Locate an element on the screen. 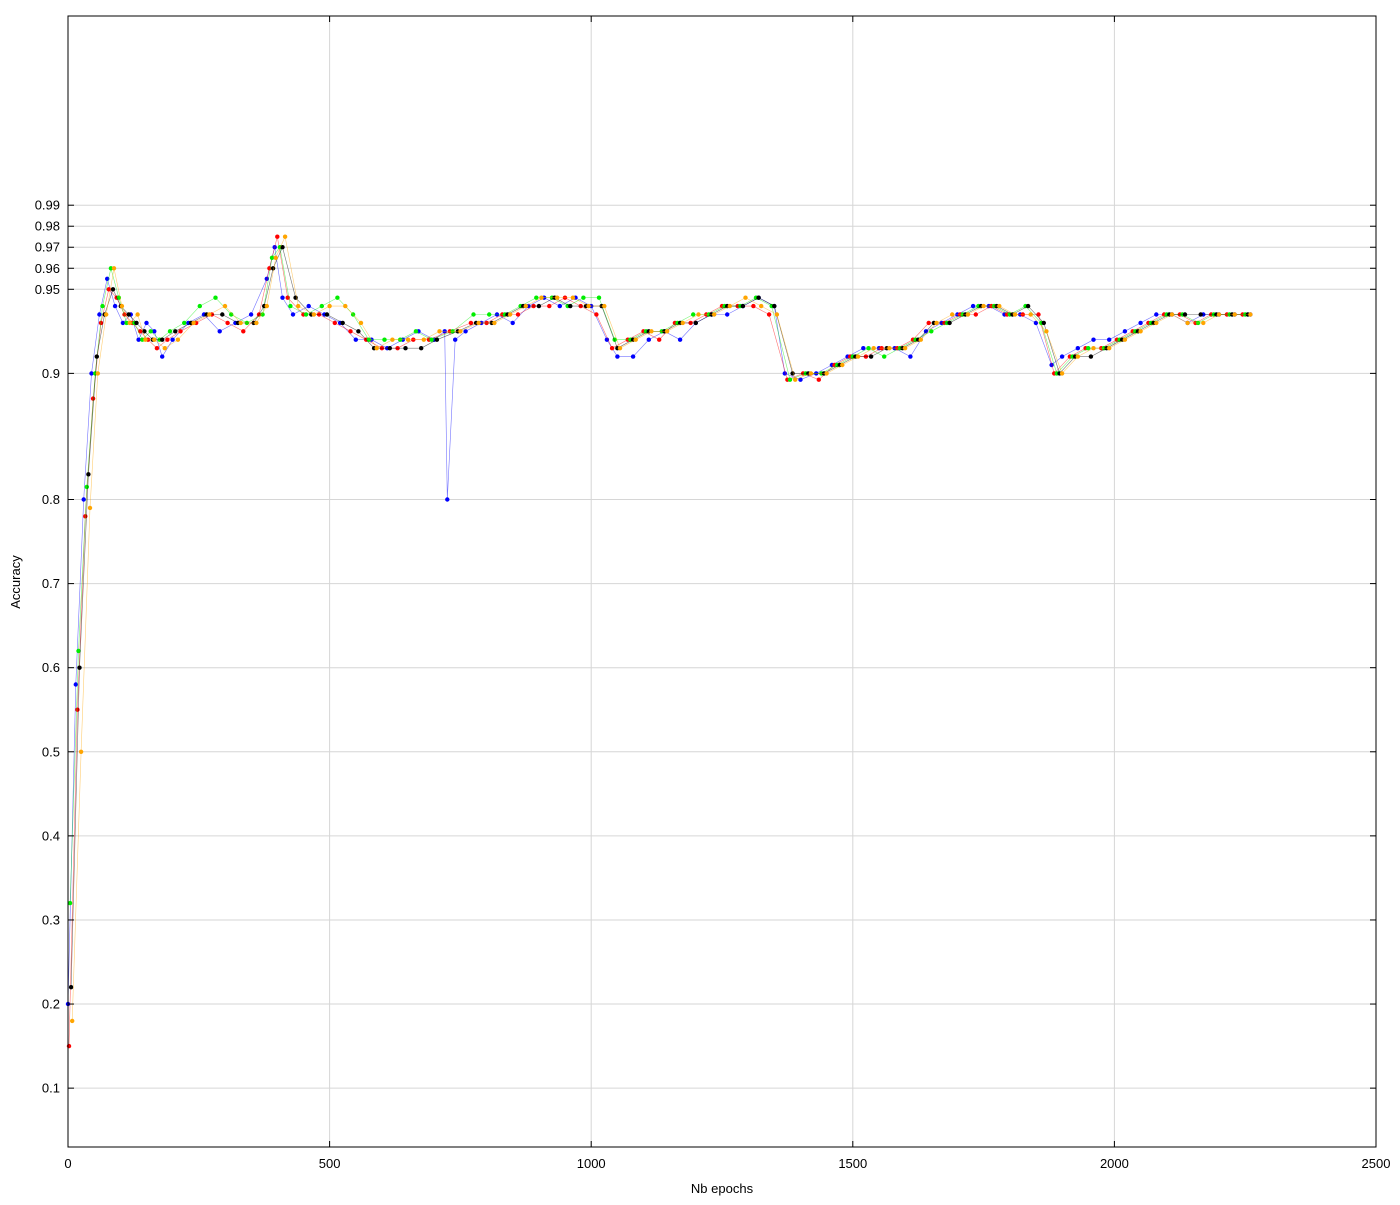 The height and width of the screenshot is (1205, 1400). y-tick-label: 0.7 is located at coordinates (51, 583).